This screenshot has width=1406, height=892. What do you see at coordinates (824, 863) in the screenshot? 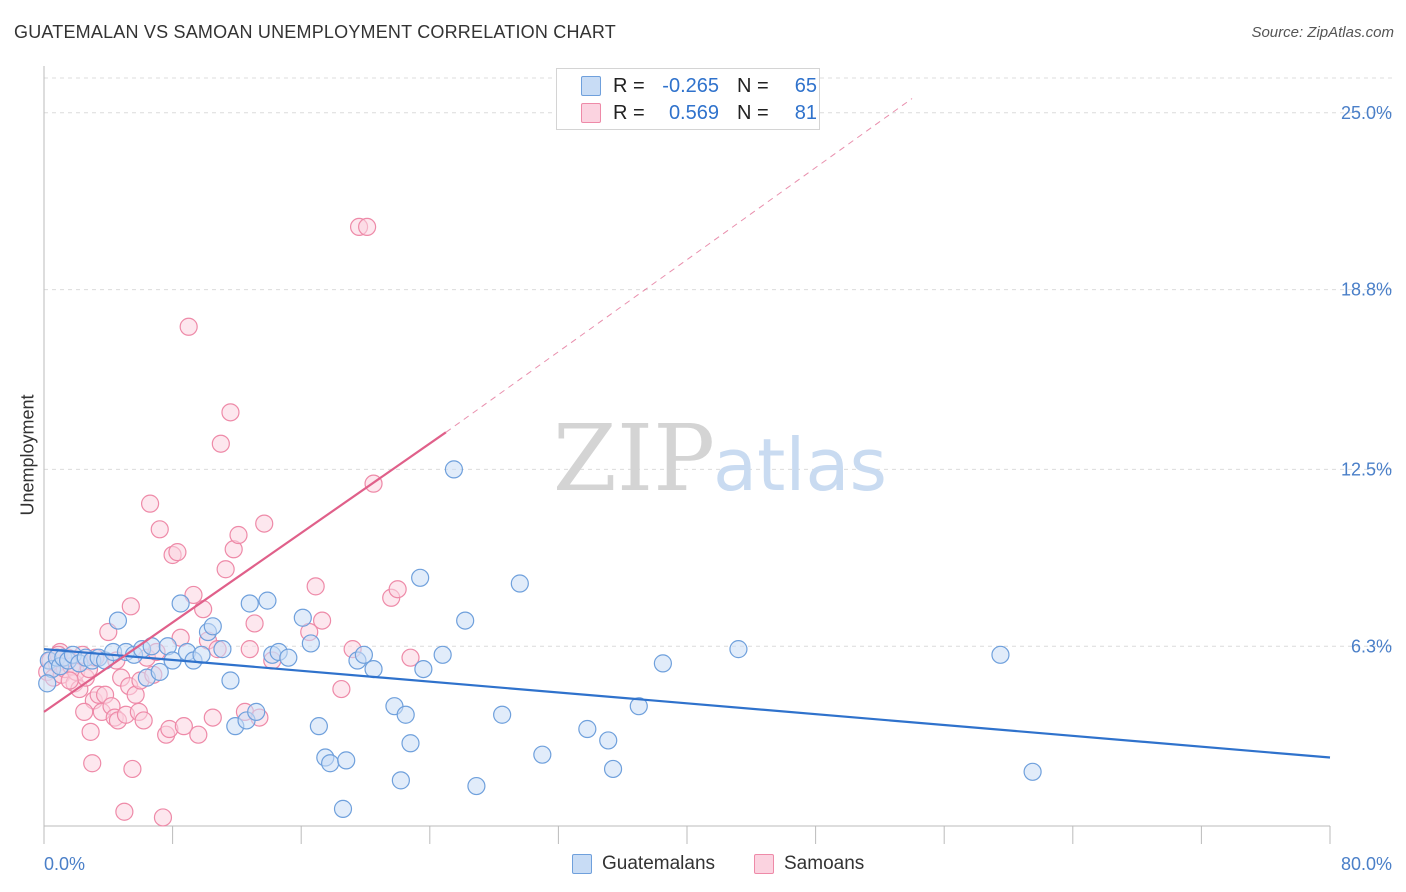
I see `samoans-legend-label: Samoans` at bounding box center [824, 863].